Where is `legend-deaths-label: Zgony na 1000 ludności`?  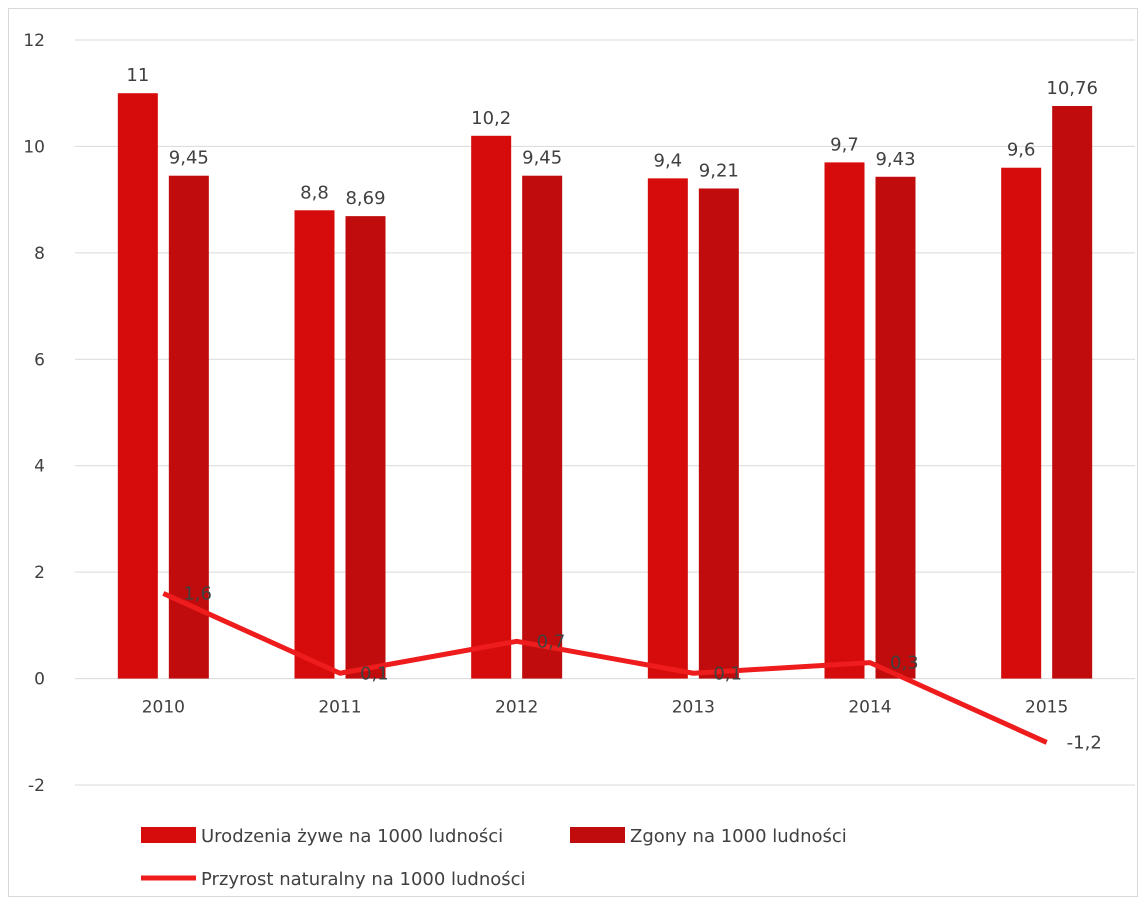
legend-deaths-label: Zgony na 1000 ludności is located at coordinates (738, 836).